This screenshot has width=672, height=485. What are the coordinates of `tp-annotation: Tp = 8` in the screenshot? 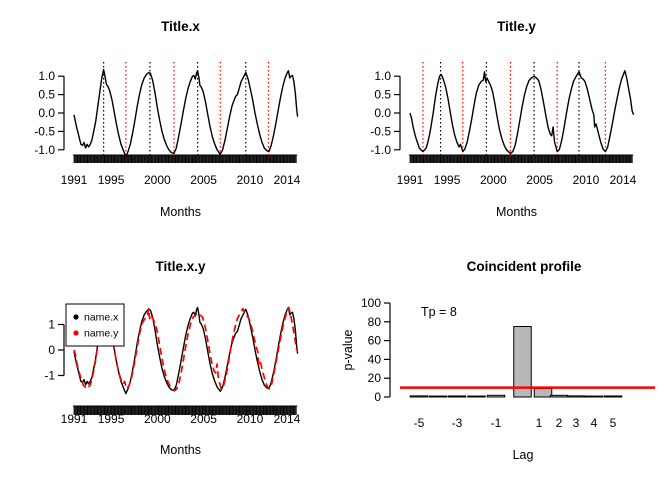 It's located at (439, 312).